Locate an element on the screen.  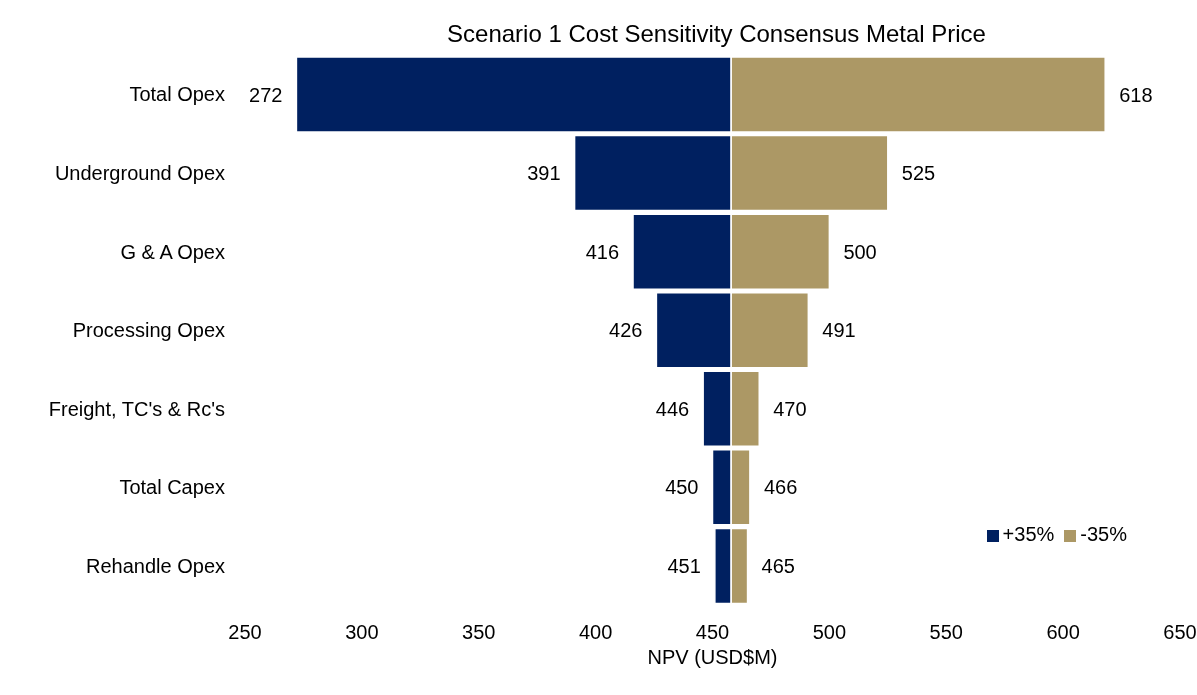
y-tick-label: Freight, TC's & Rc's is located at coordinates (136, 408).